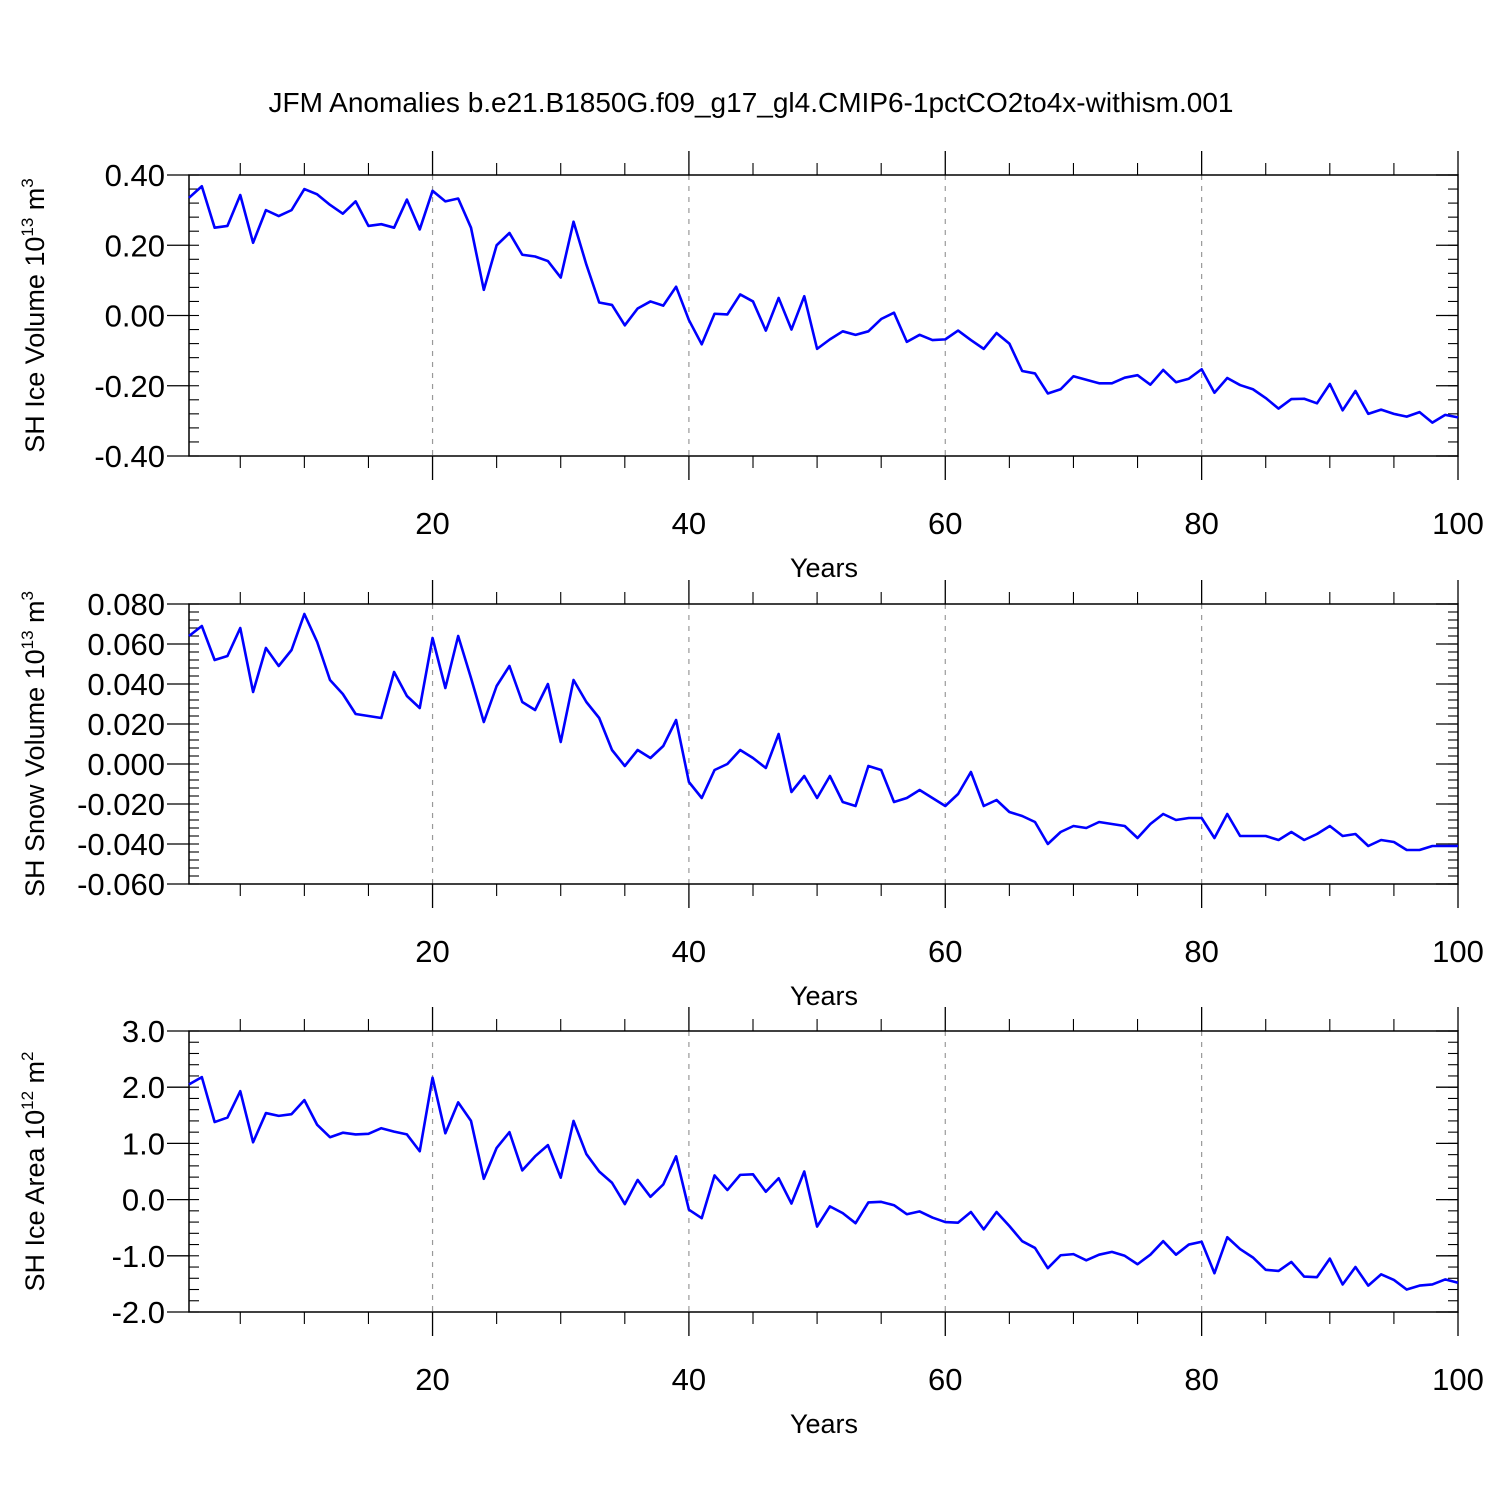  What do you see at coordinates (121, 844) in the screenshot?
I see `y-tick-label: -0.040` at bounding box center [121, 844].